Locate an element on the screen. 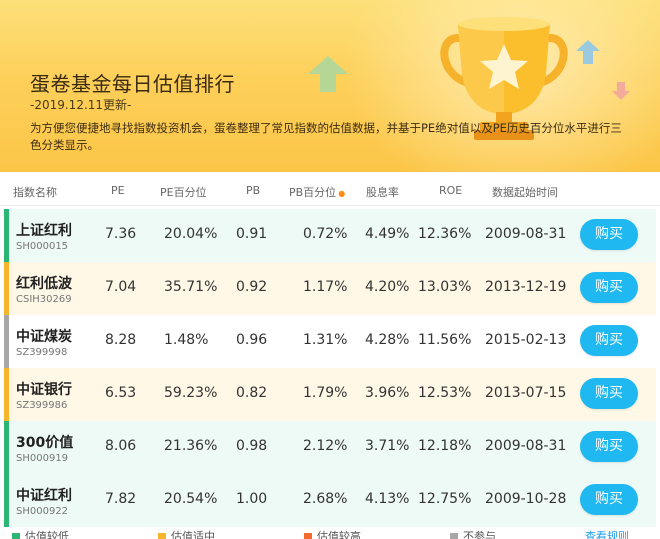 This screenshot has width=660, height=539. dividend-yield-value: 4.20% is located at coordinates (387, 287).